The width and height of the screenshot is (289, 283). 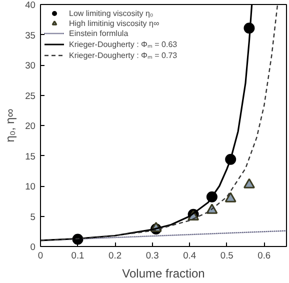 What do you see at coordinates (115, 255) in the screenshot?
I see `x-tick-label: 0.2` at bounding box center [115, 255].